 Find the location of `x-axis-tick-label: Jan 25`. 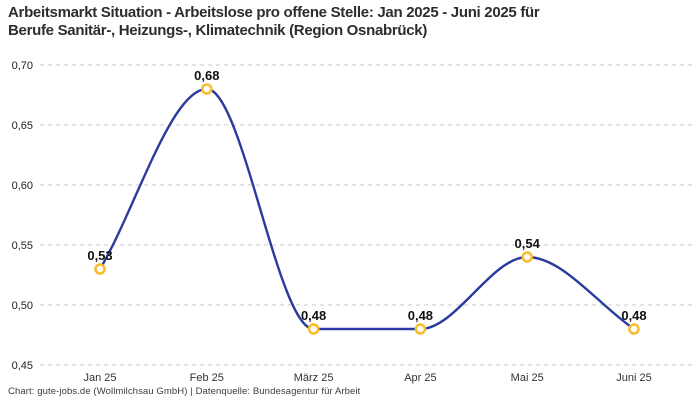

x-axis-tick-label: Jan 25 is located at coordinates (99, 378).